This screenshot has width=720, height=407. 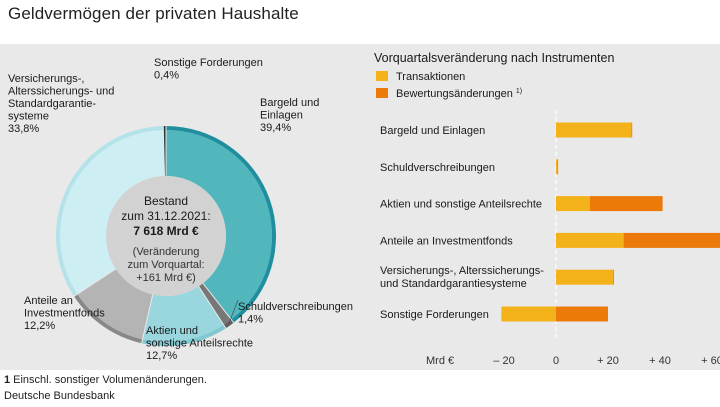 What do you see at coordinates (660, 361) in the screenshot?
I see `x-tick-label-3: + 40` at bounding box center [660, 361].